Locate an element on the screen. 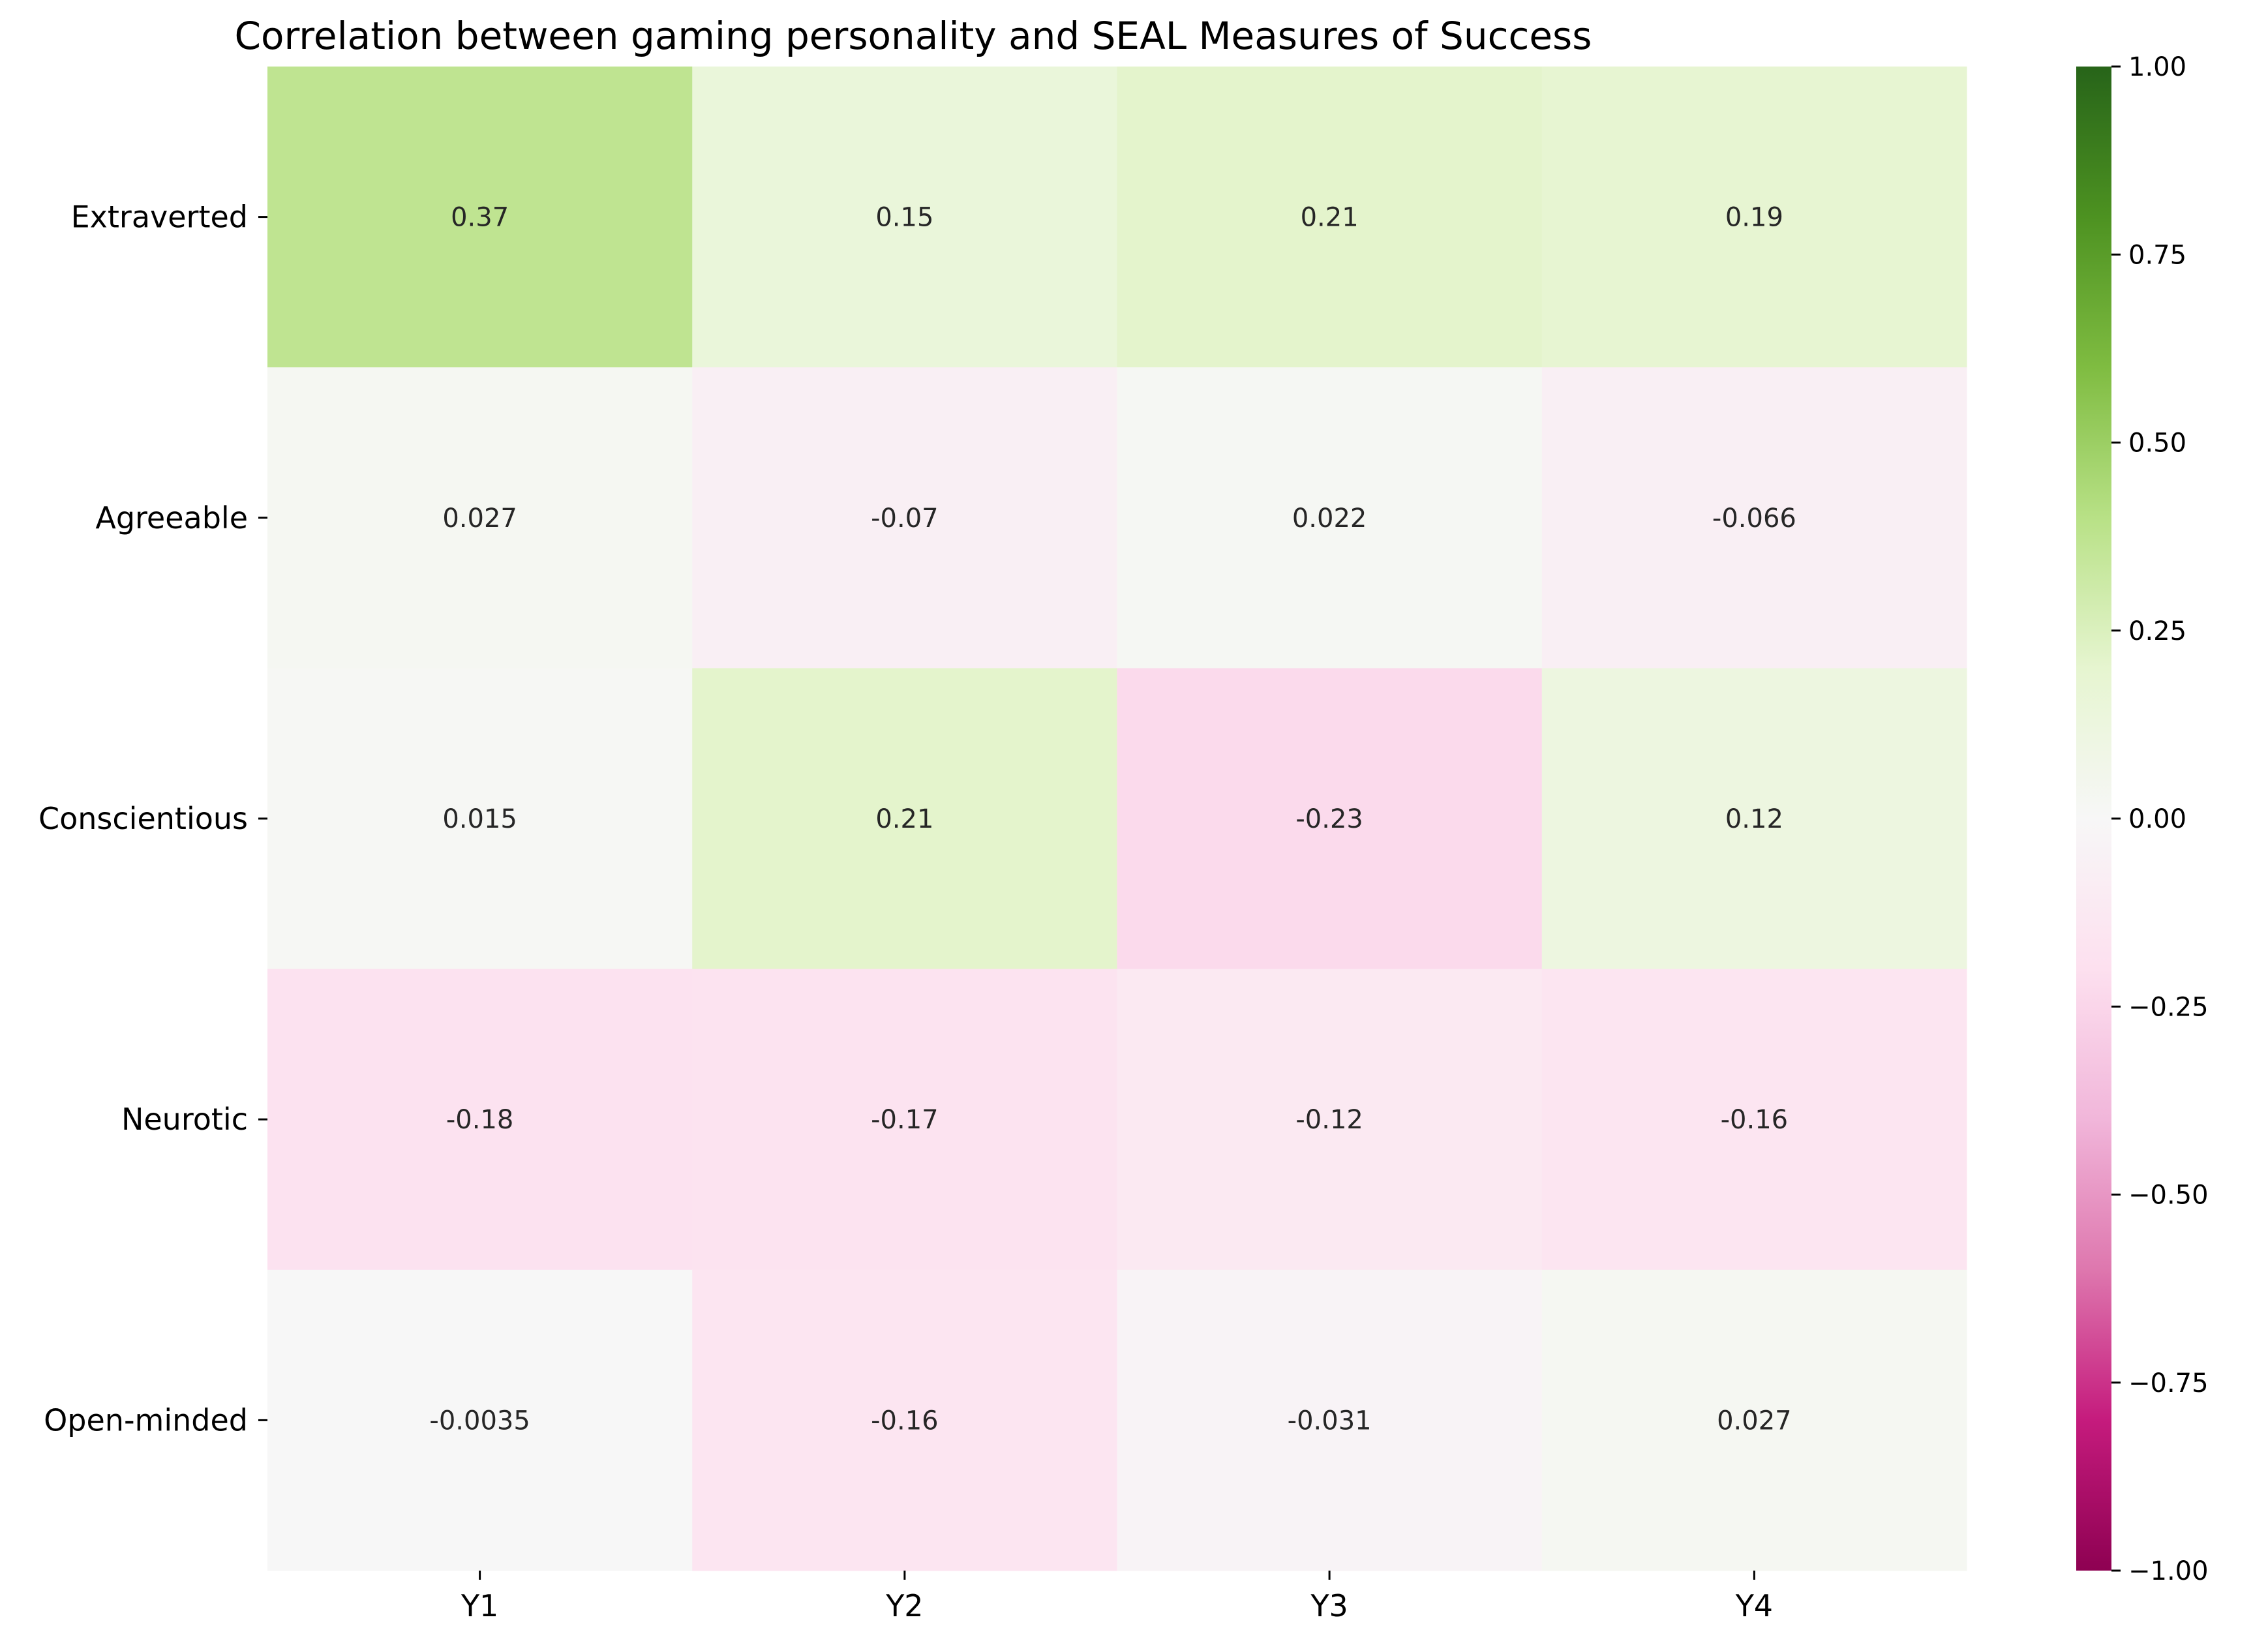 This screenshot has width=2268, height=1643. cell-value-label: 0.12 is located at coordinates (1754, 819).